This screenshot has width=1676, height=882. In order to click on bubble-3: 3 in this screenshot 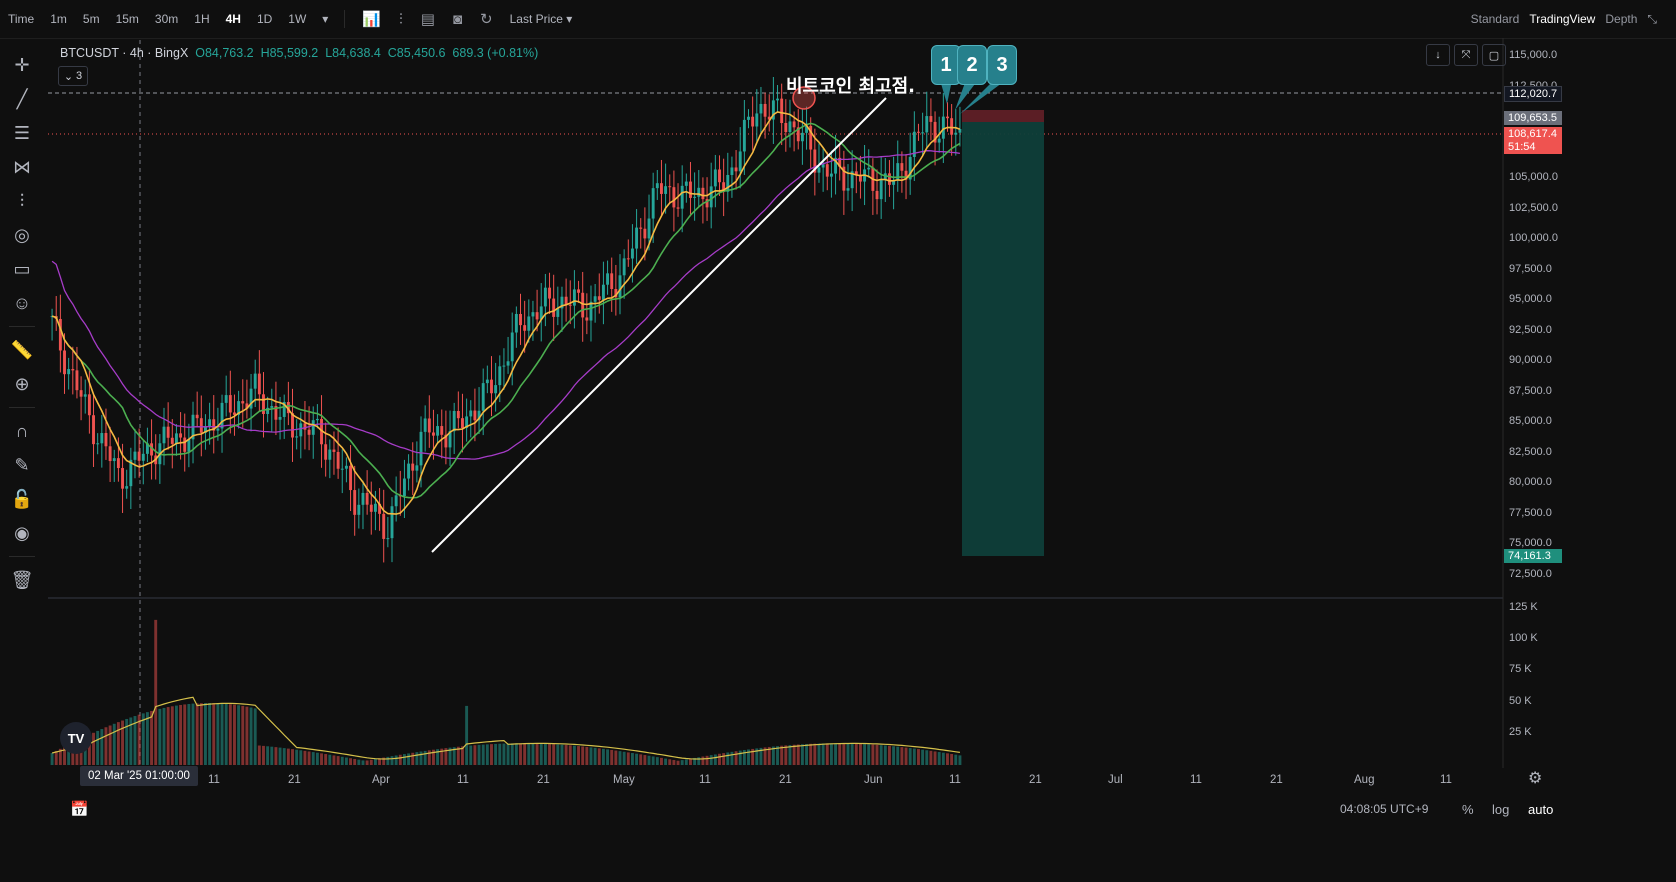, I will do `click(1002, 65)`.